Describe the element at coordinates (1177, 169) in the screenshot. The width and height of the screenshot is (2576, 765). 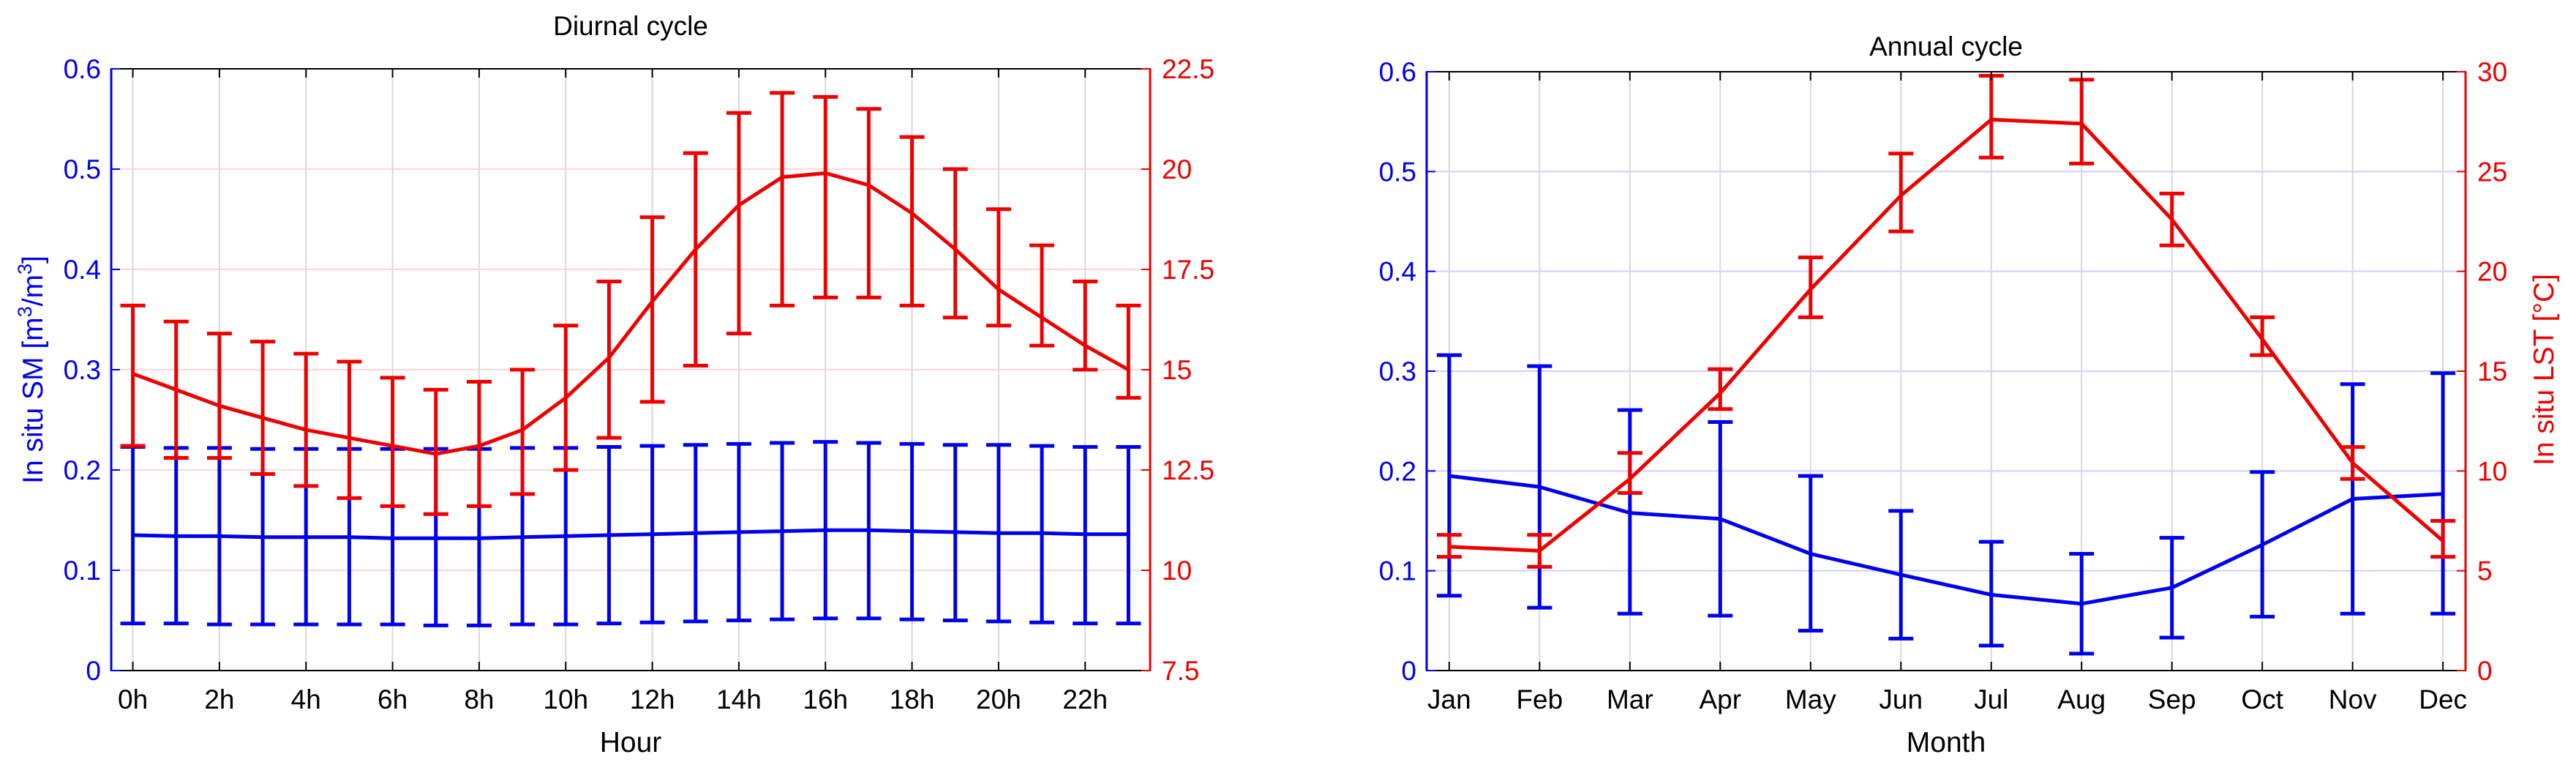
I see `diurnal-right-y-tick-label: 20` at that location.